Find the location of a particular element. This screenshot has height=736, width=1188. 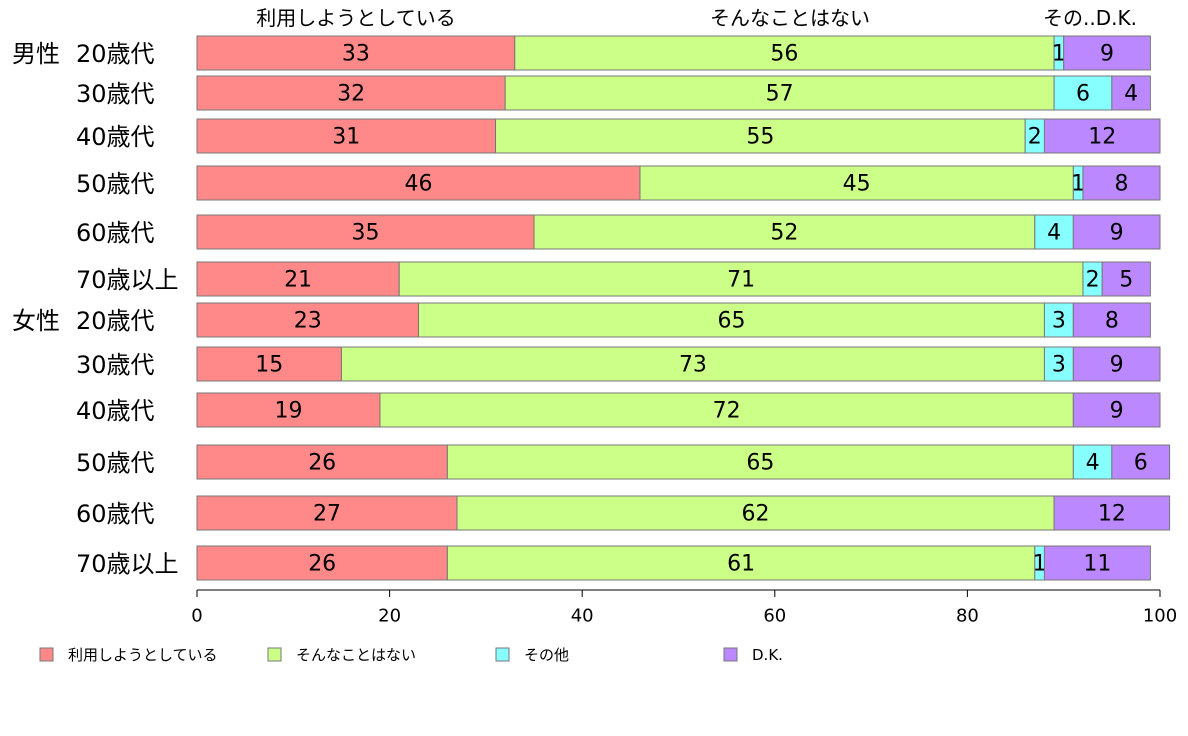

data-label: 2 is located at coordinates (1035, 137).